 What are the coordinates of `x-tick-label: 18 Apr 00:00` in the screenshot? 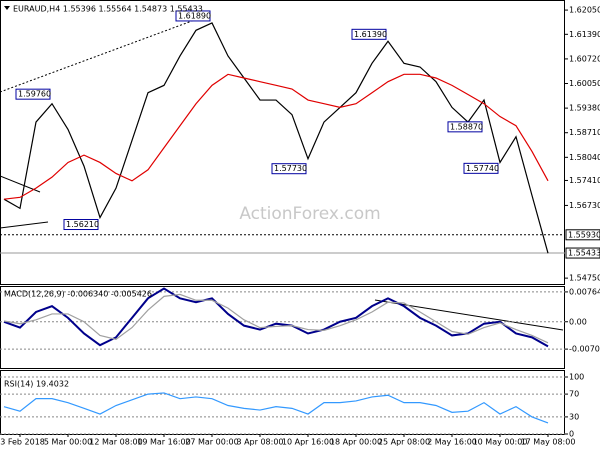 It's located at (356, 442).